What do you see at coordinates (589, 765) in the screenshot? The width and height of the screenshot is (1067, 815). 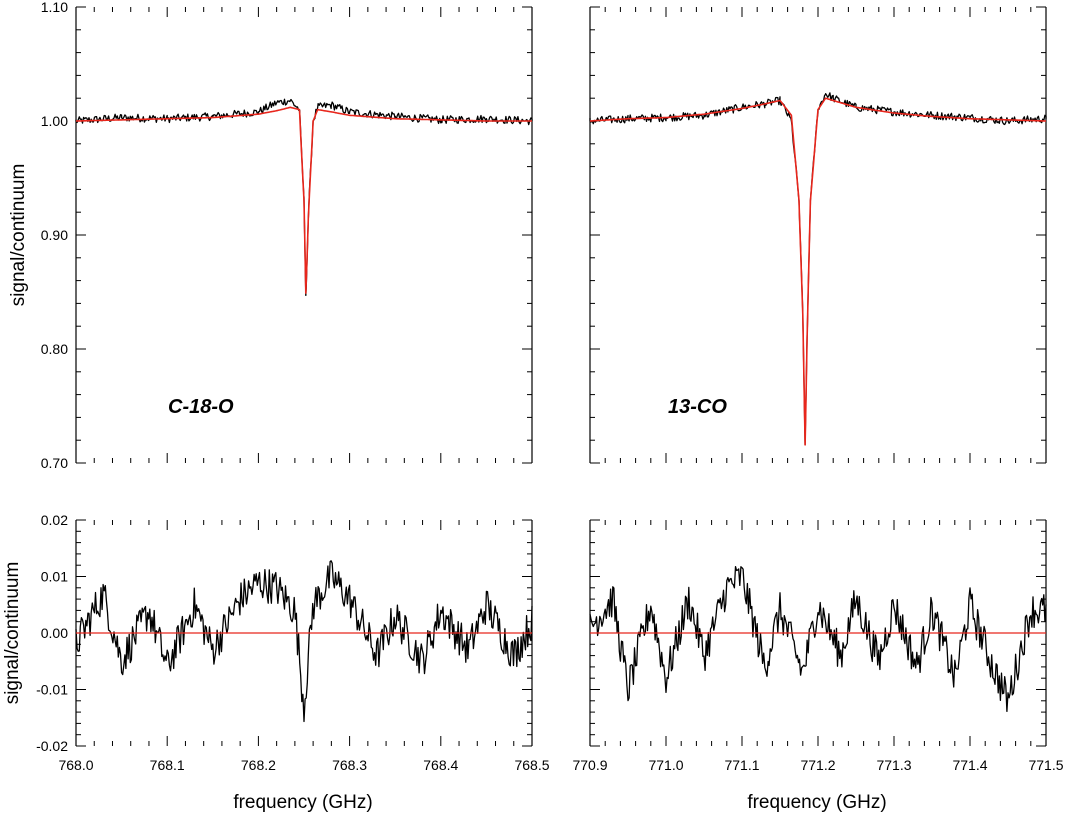 I see `x-tick-label: 770.9` at bounding box center [589, 765].